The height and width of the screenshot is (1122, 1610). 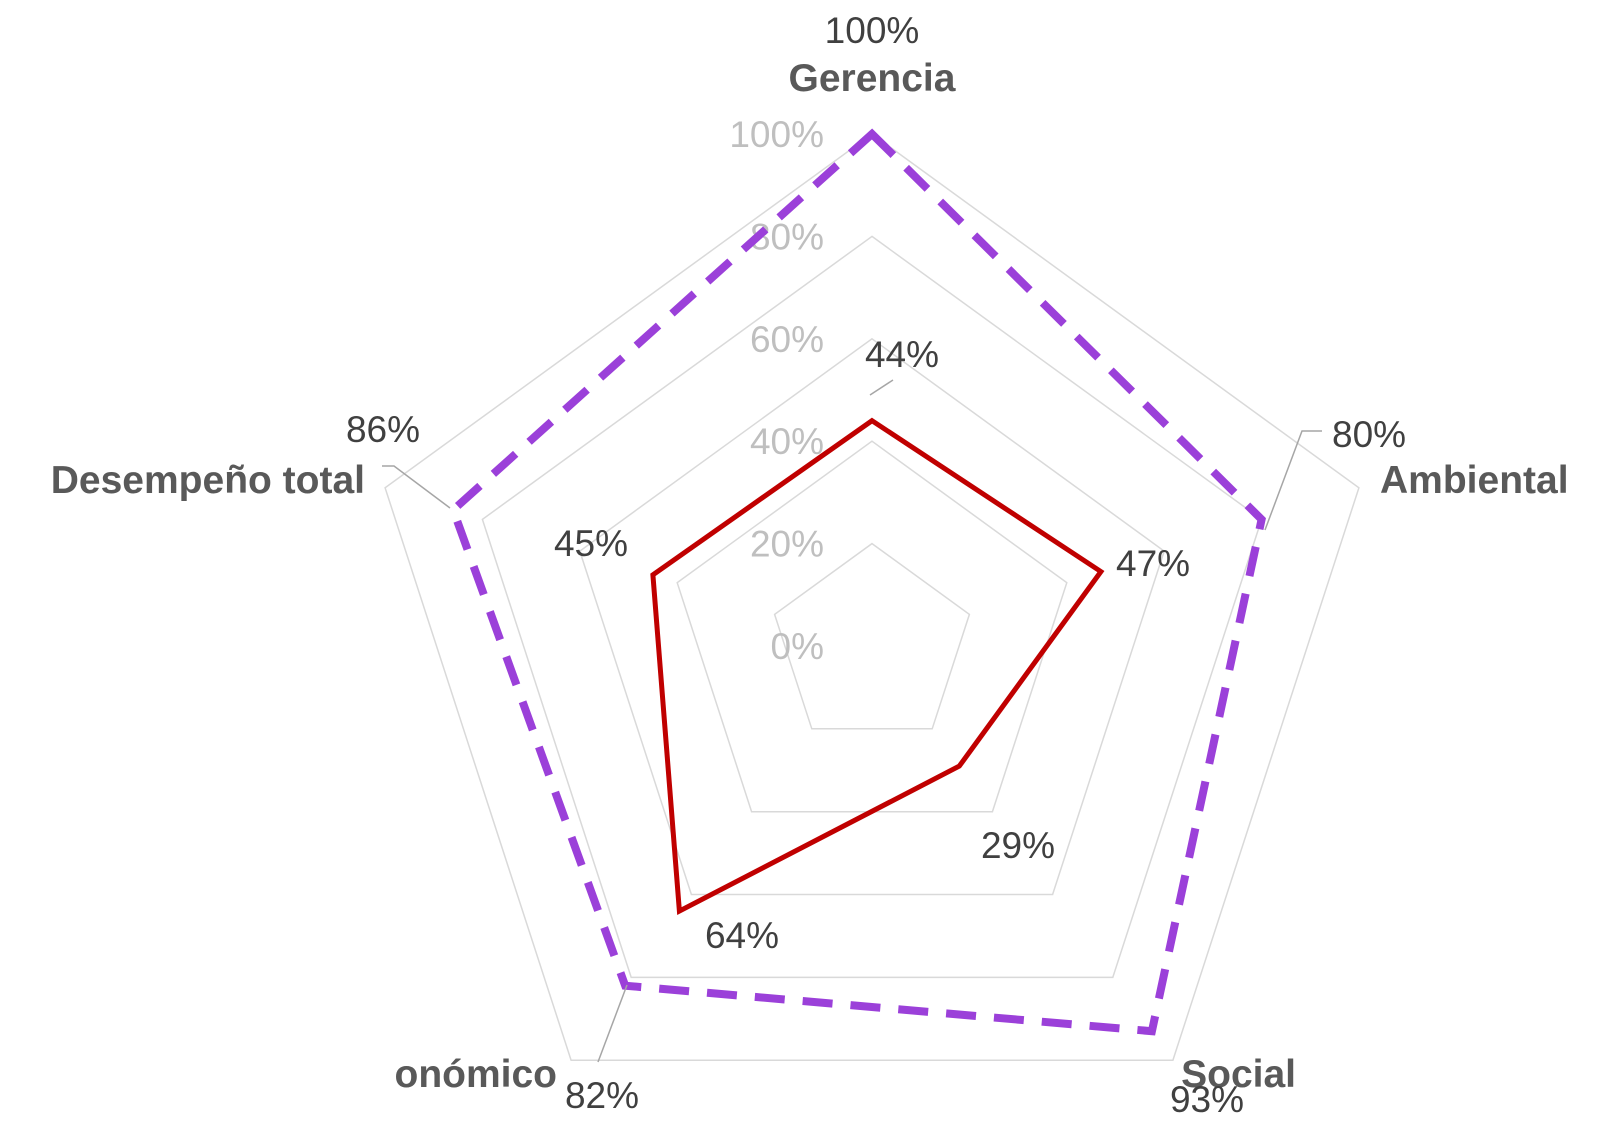 I want to click on series-1-value-label-gerencia: 44%, so click(x=902, y=354).